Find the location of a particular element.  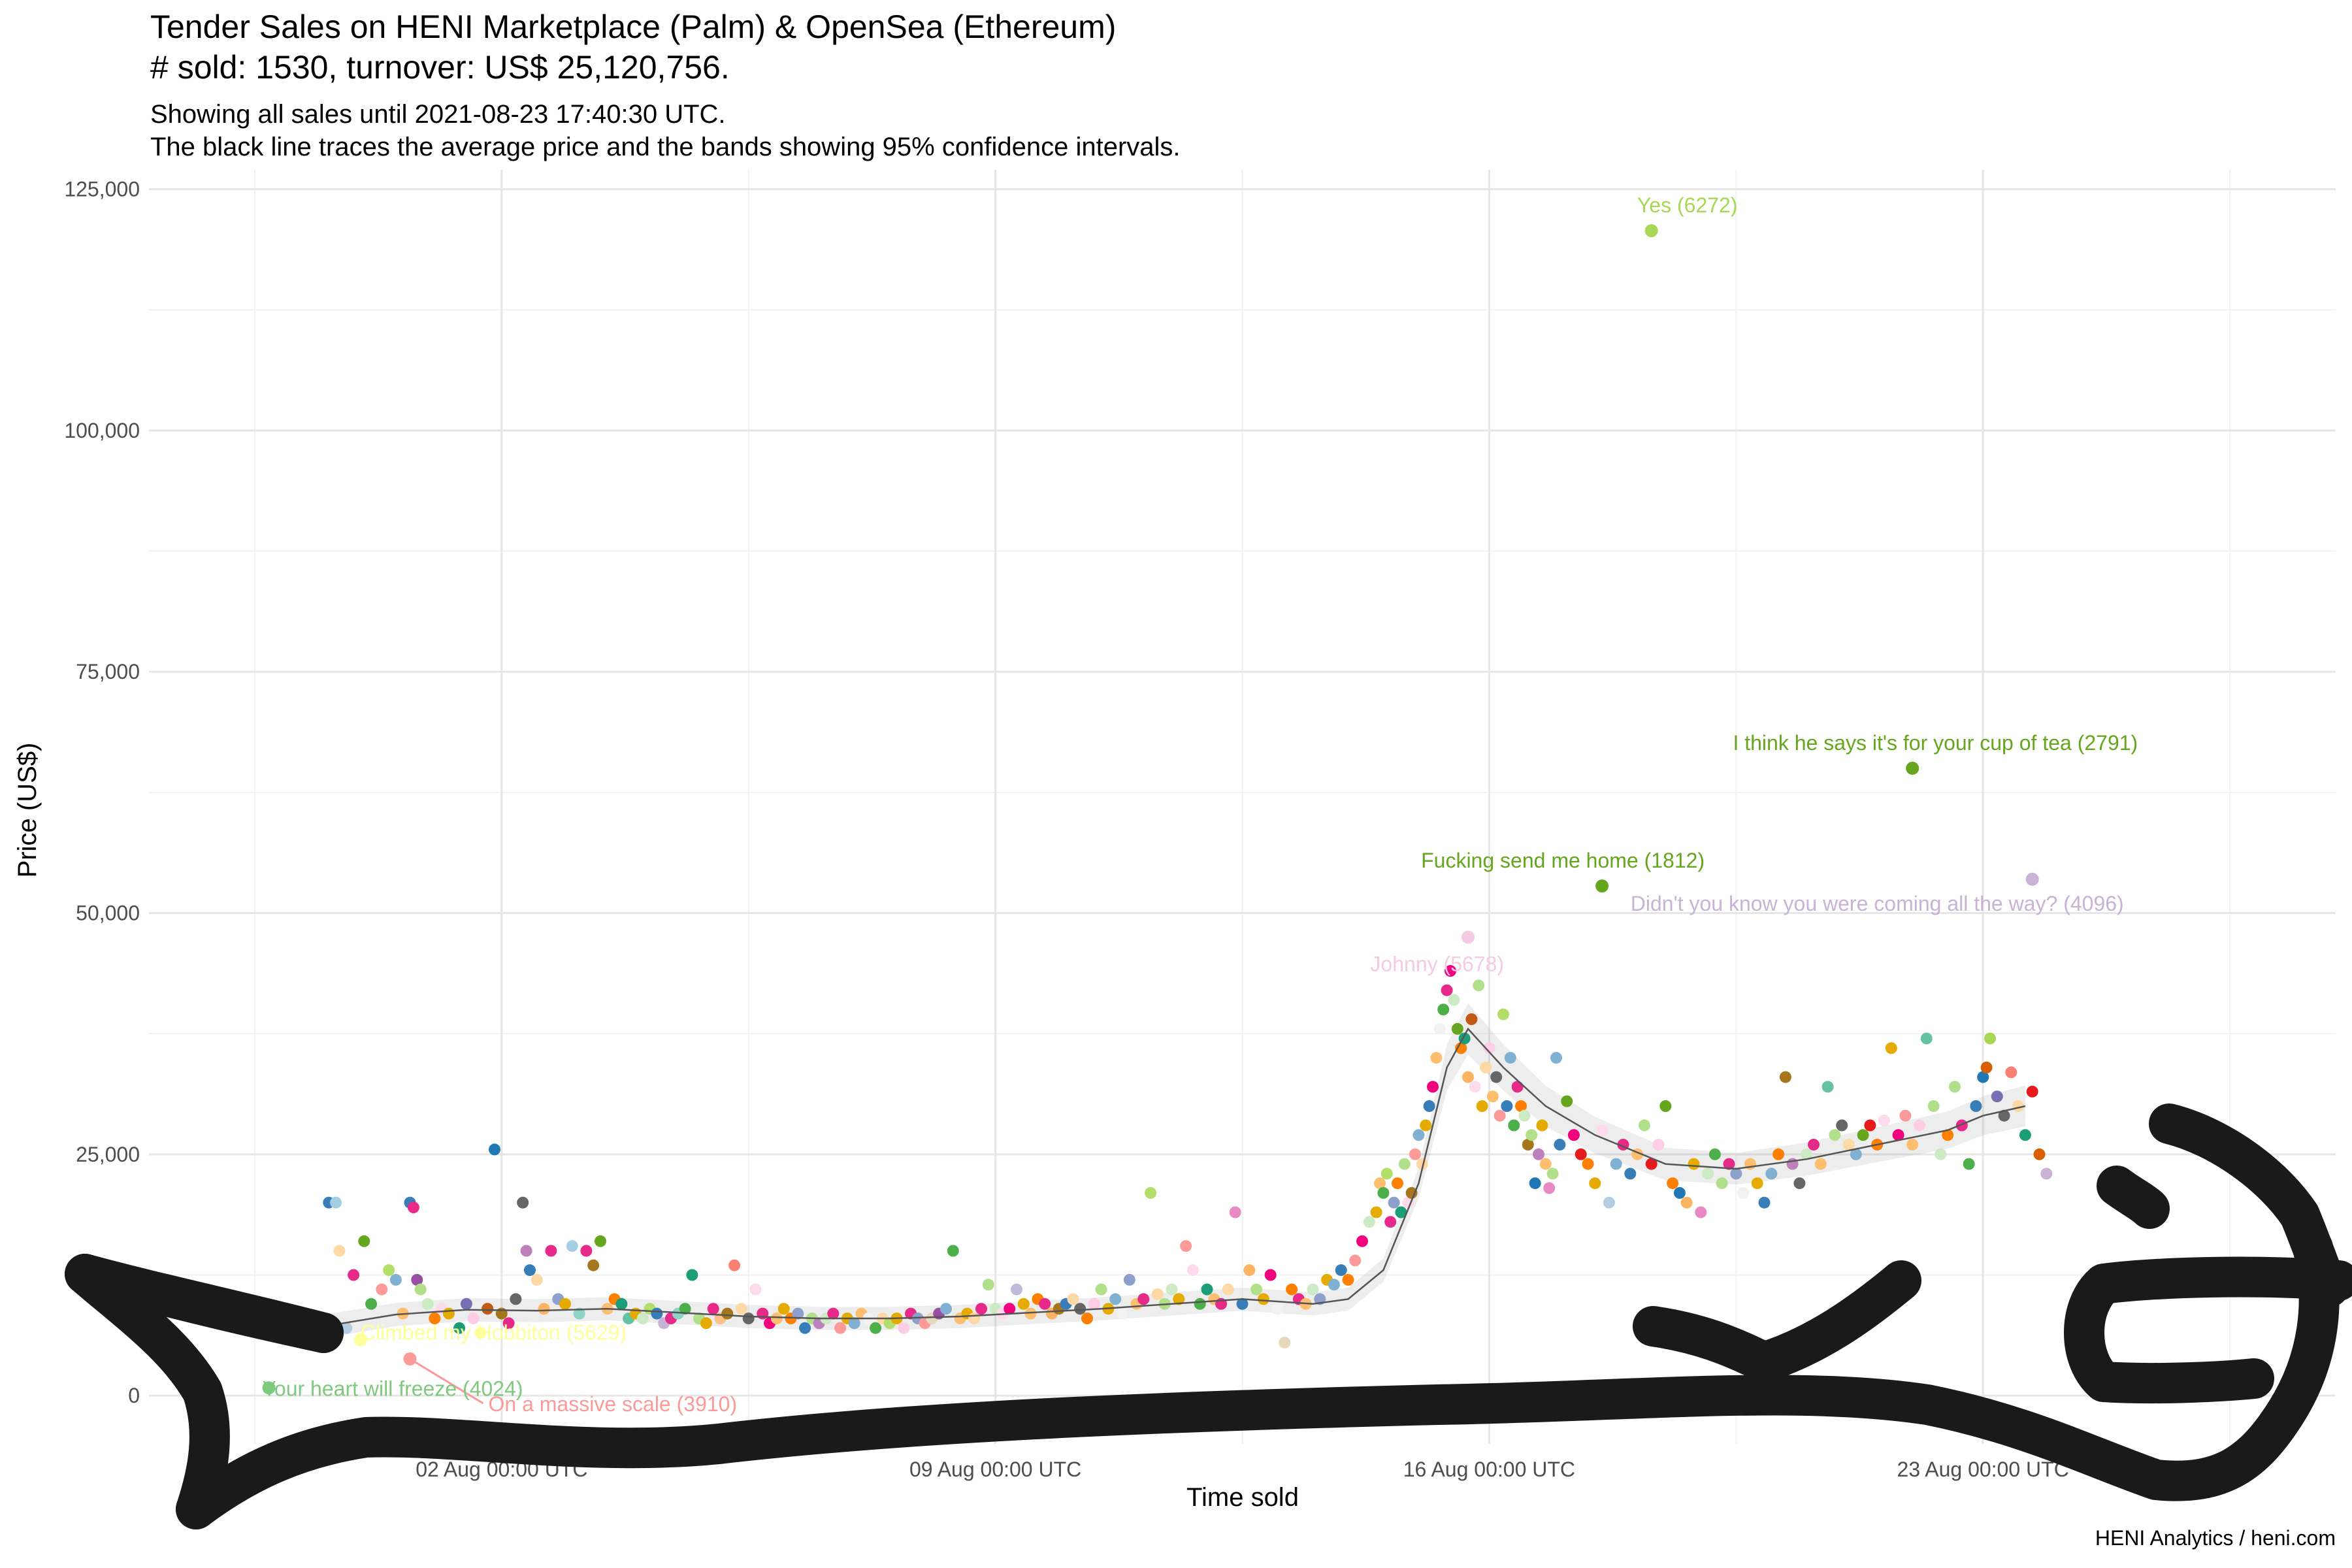

annotation-label: Climbed my Hobbiton (5629) is located at coordinates (494, 1333).